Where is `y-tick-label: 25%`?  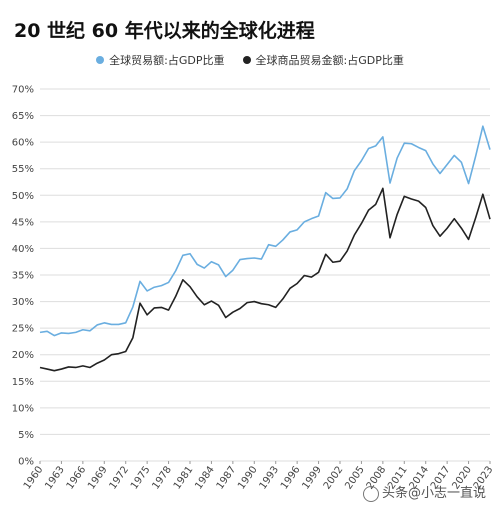 y-tick-label: 25% is located at coordinates (23, 329).